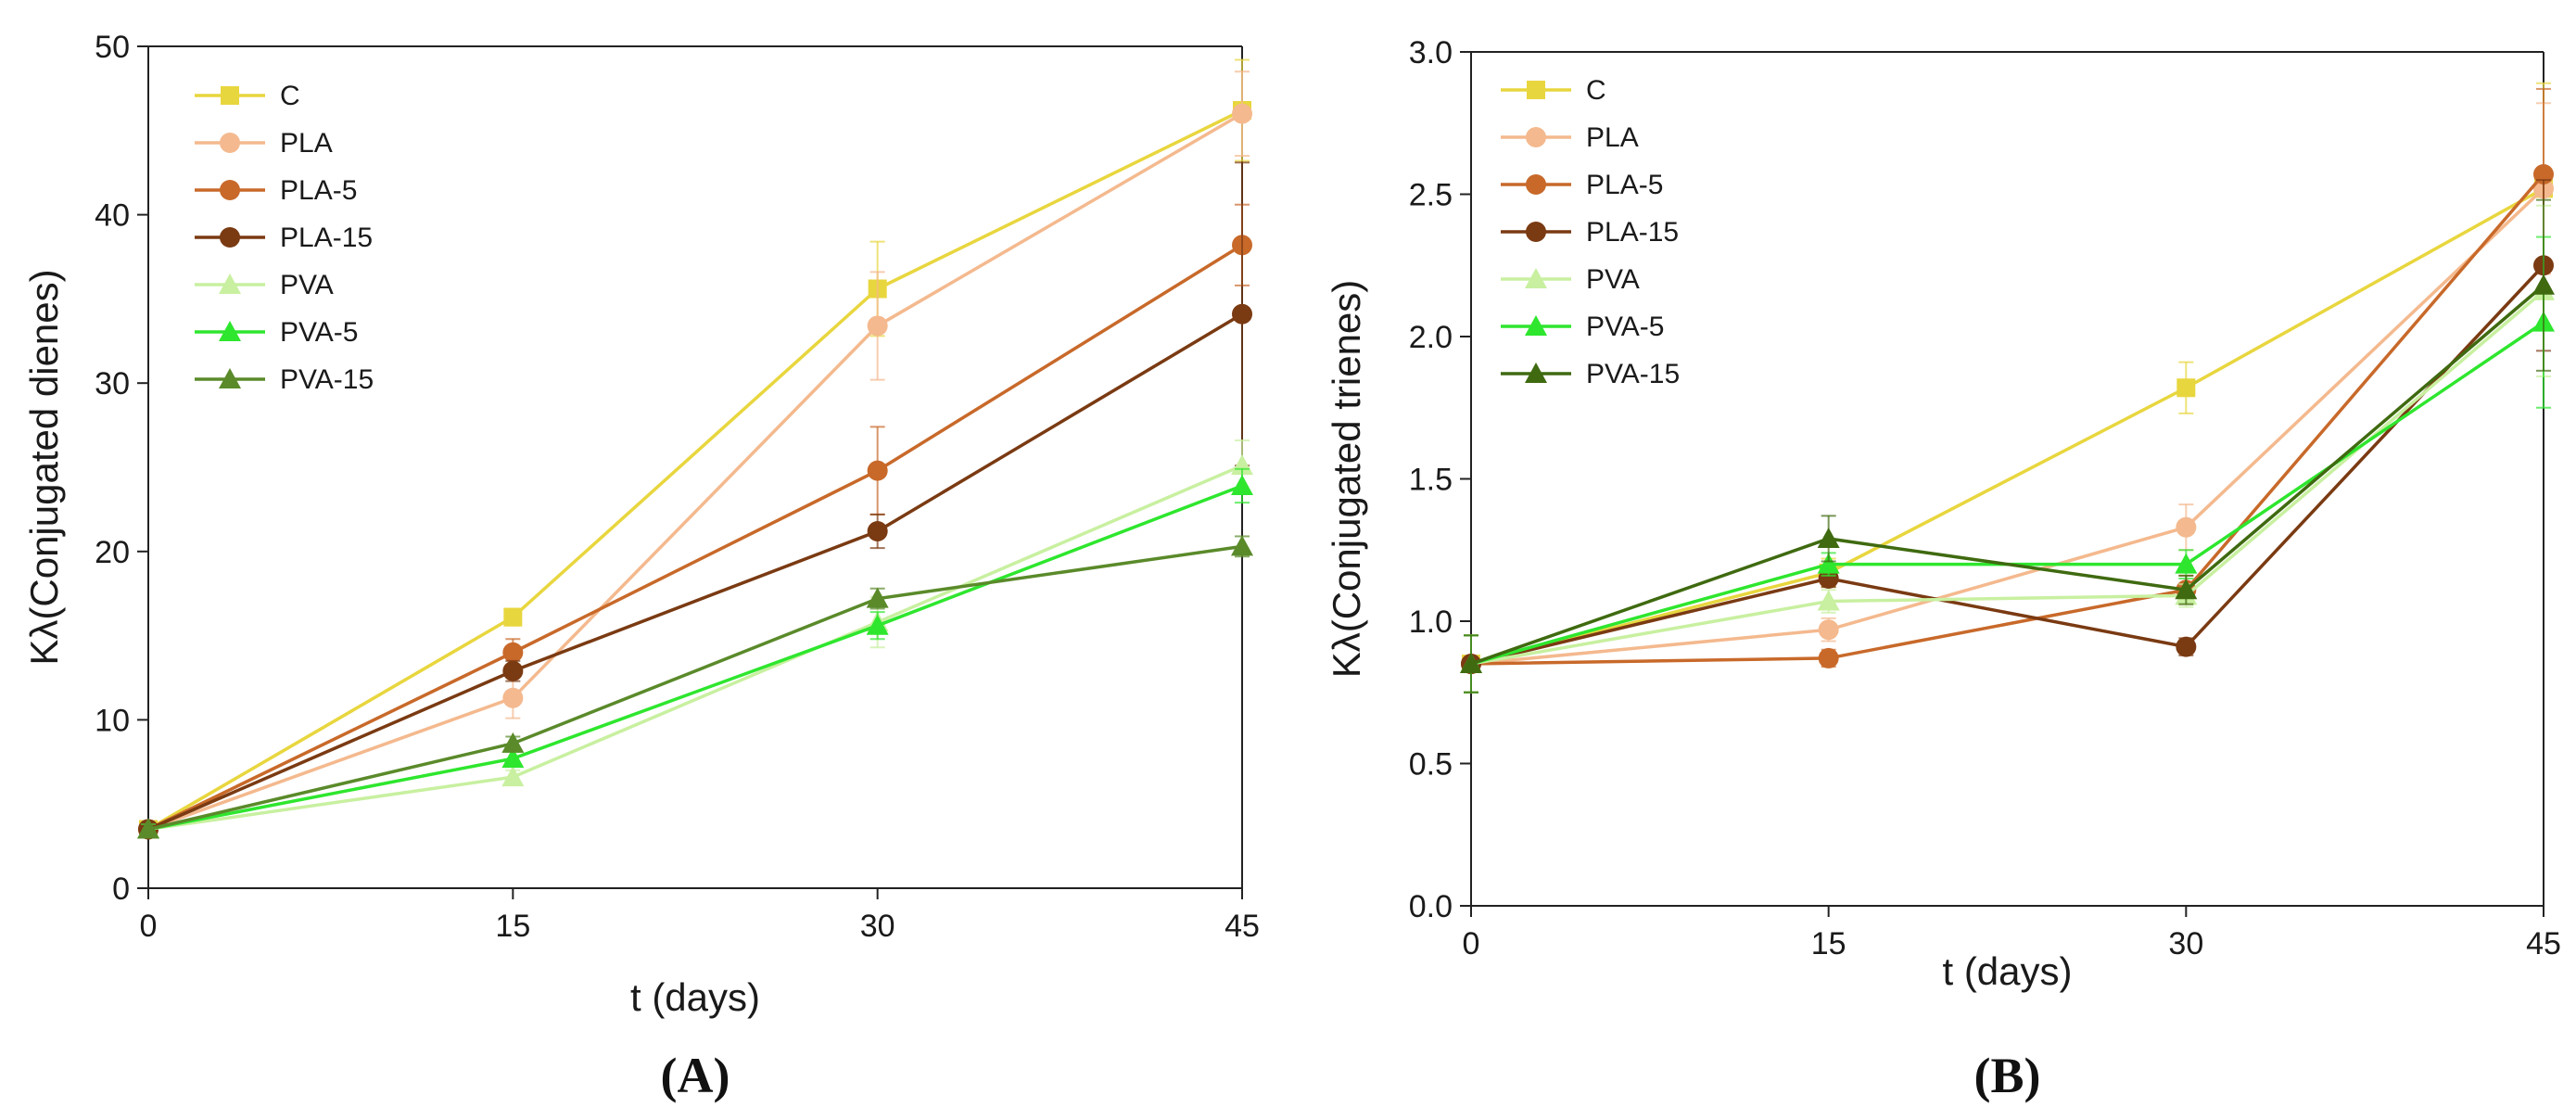  Describe the element at coordinates (1431, 480) in the screenshot. I see `y-tick-label: 1.5` at that location.